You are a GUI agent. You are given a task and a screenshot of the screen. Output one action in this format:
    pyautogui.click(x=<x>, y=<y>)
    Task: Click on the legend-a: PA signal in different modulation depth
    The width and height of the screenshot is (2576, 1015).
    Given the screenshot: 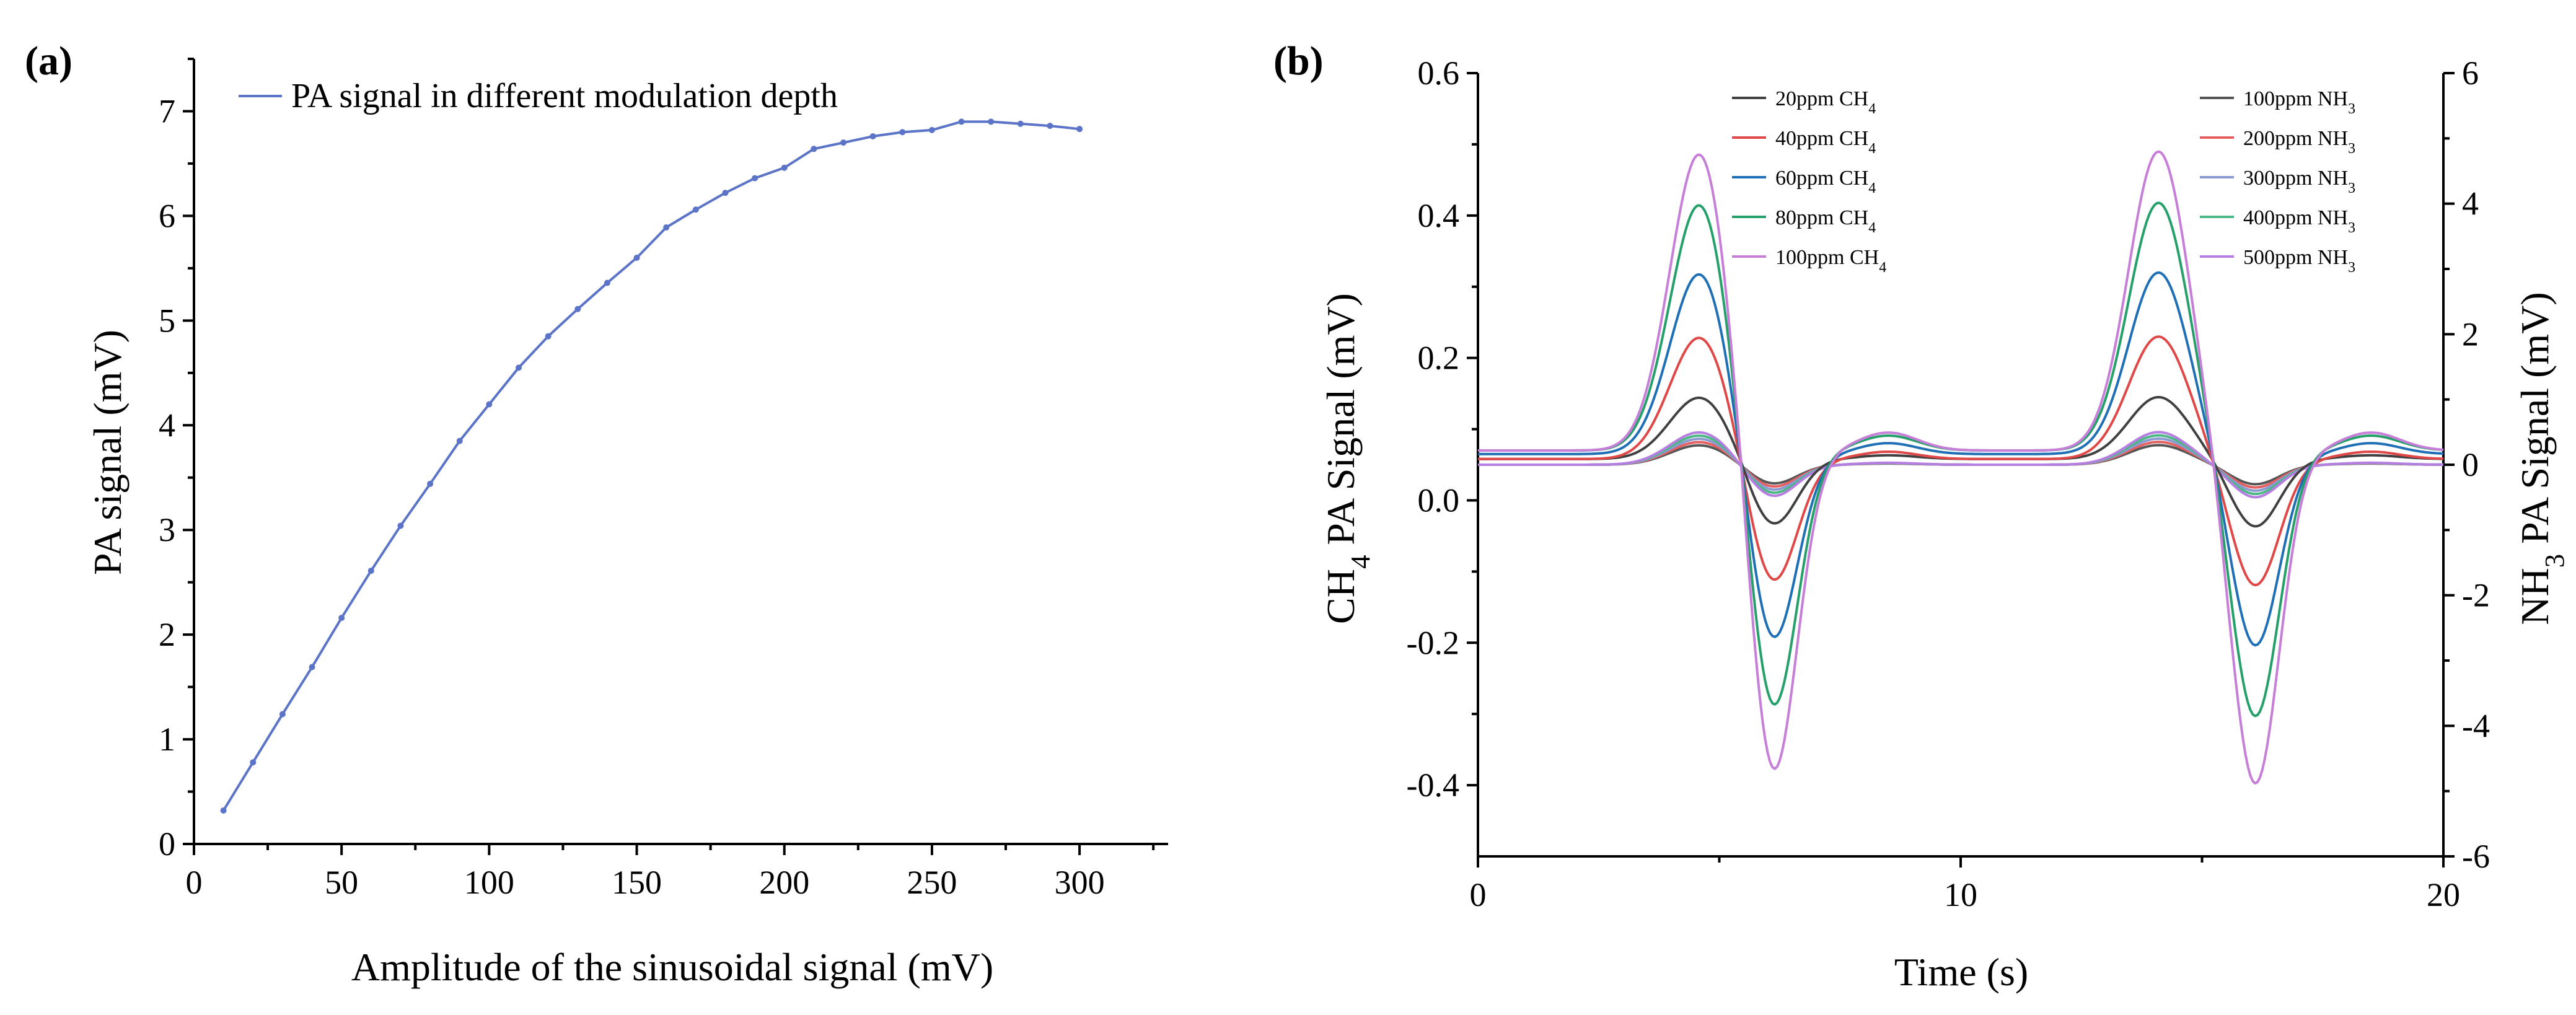 What is the action you would take?
    pyautogui.click(x=539, y=96)
    